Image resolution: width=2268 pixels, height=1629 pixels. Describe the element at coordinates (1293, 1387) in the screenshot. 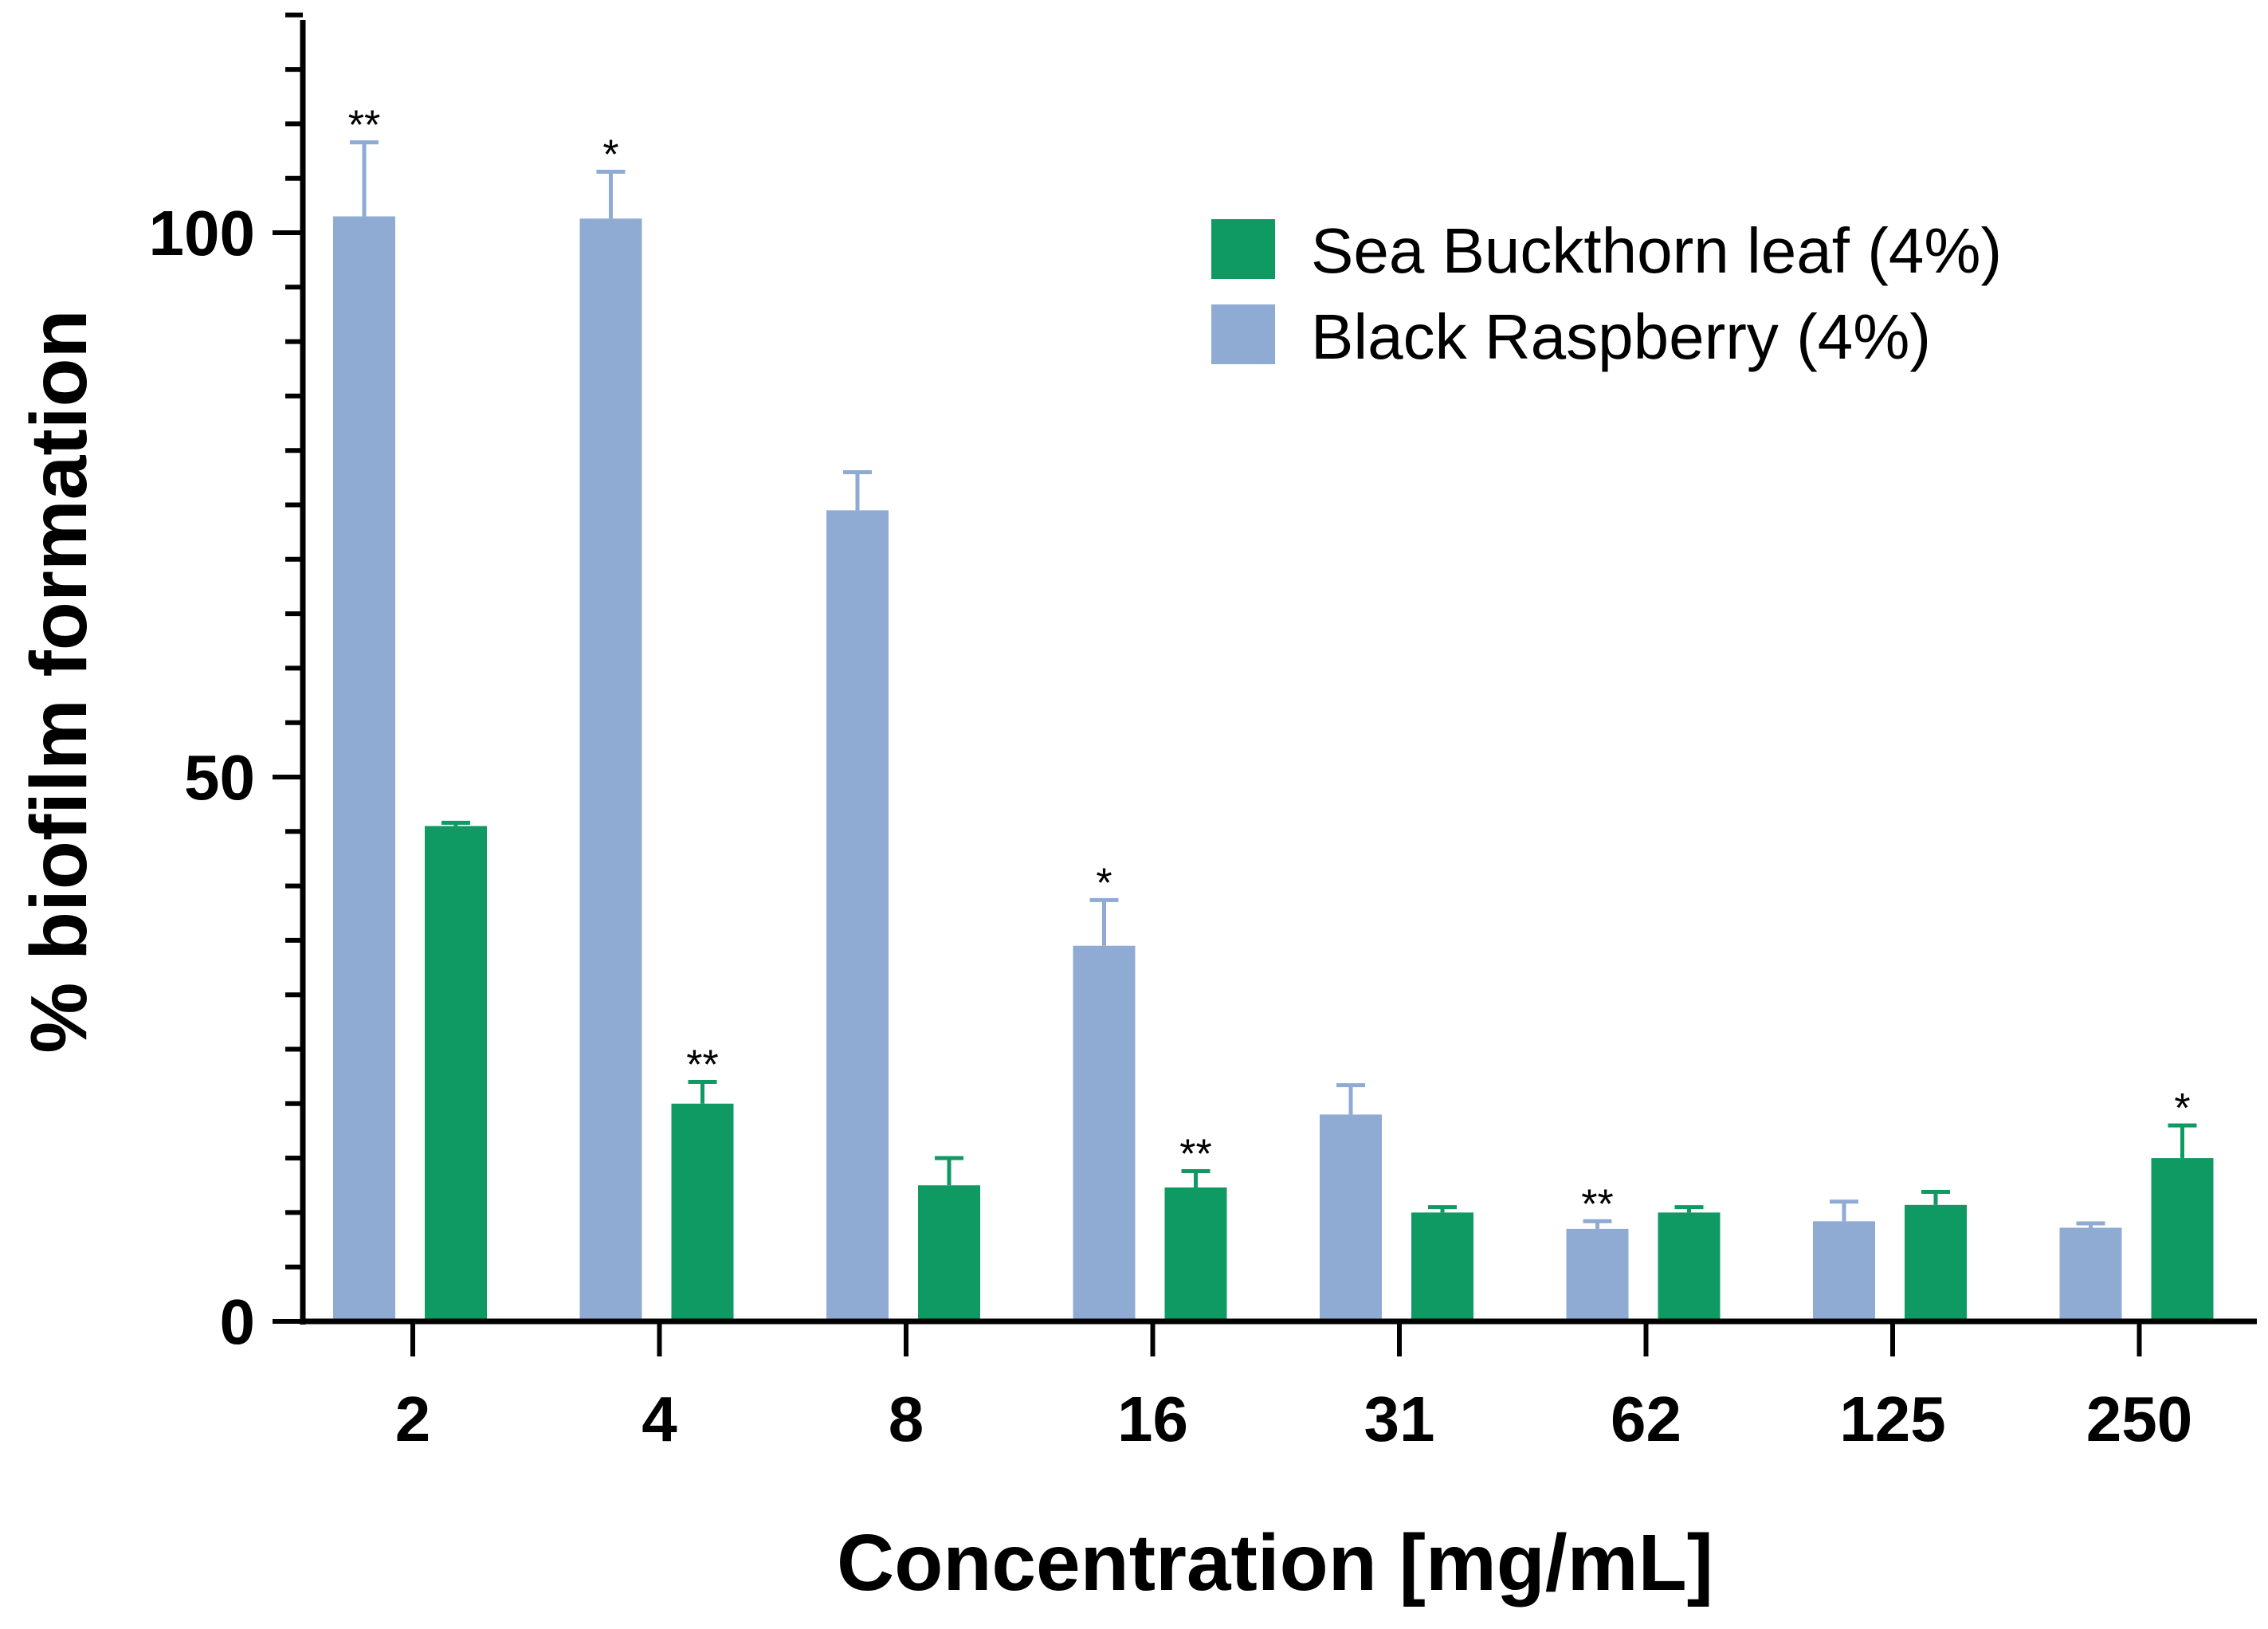

I see `x-ticks: 2 4 8 16 31 62 125 250` at that location.